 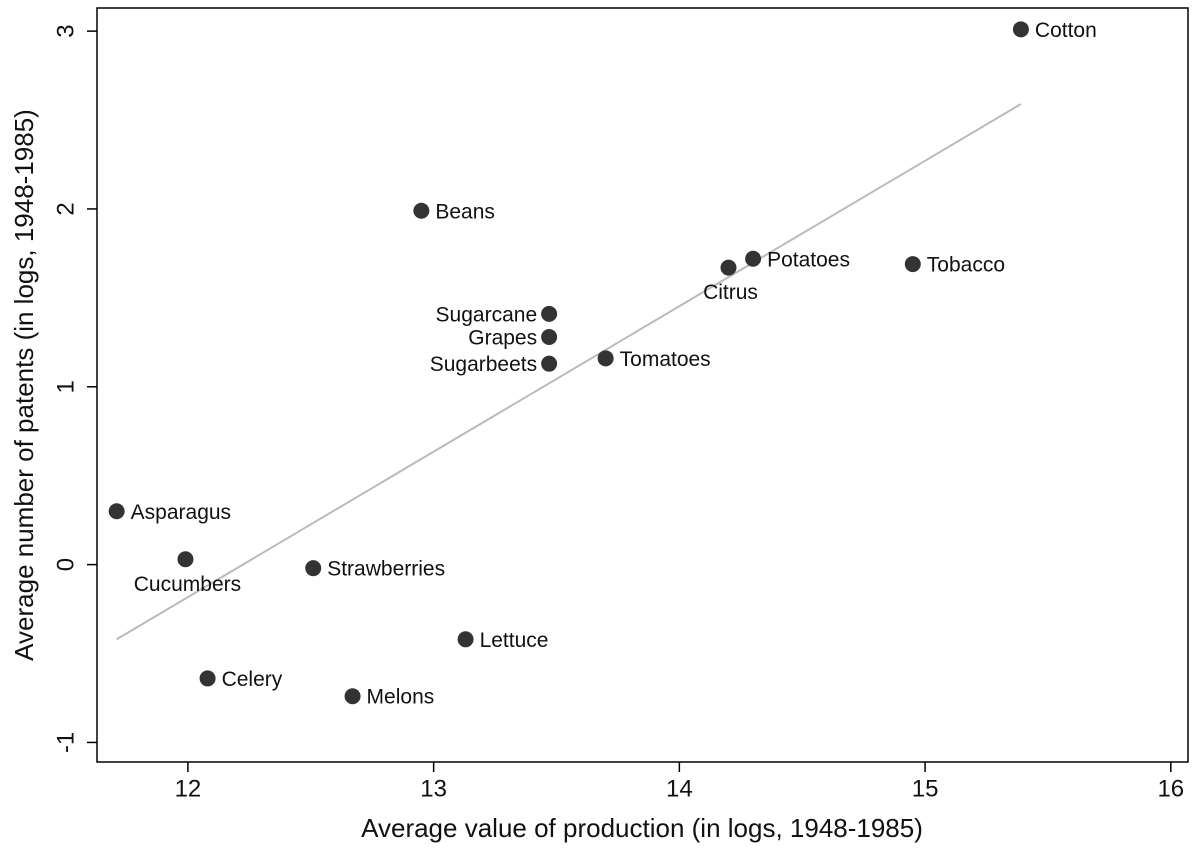 What do you see at coordinates (65, 386) in the screenshot?
I see `y-tick-label: 1` at bounding box center [65, 386].